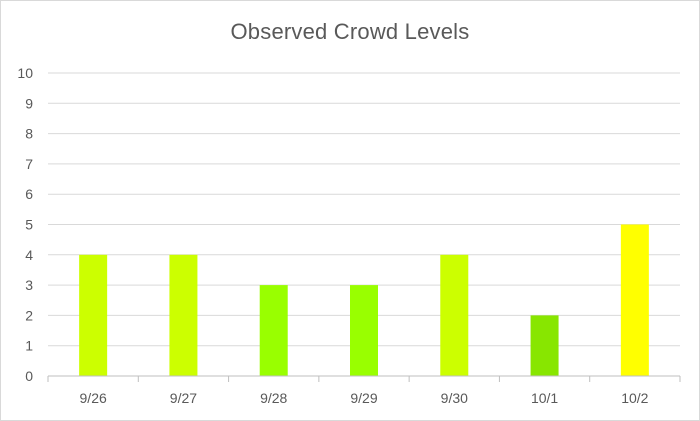 This screenshot has width=700, height=421. Describe the element at coordinates (29, 346) in the screenshot. I see `y-tick-label: 1` at that location.